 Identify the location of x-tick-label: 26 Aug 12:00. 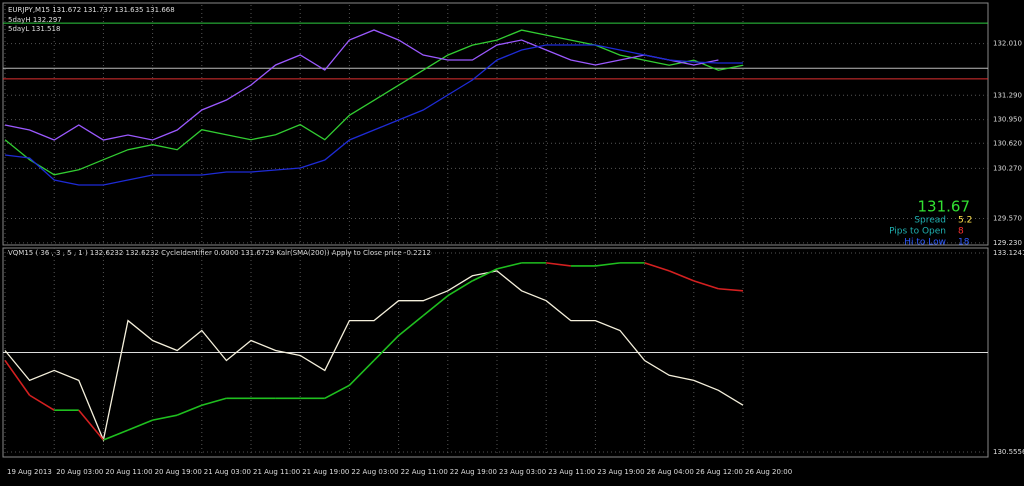
(719, 472).